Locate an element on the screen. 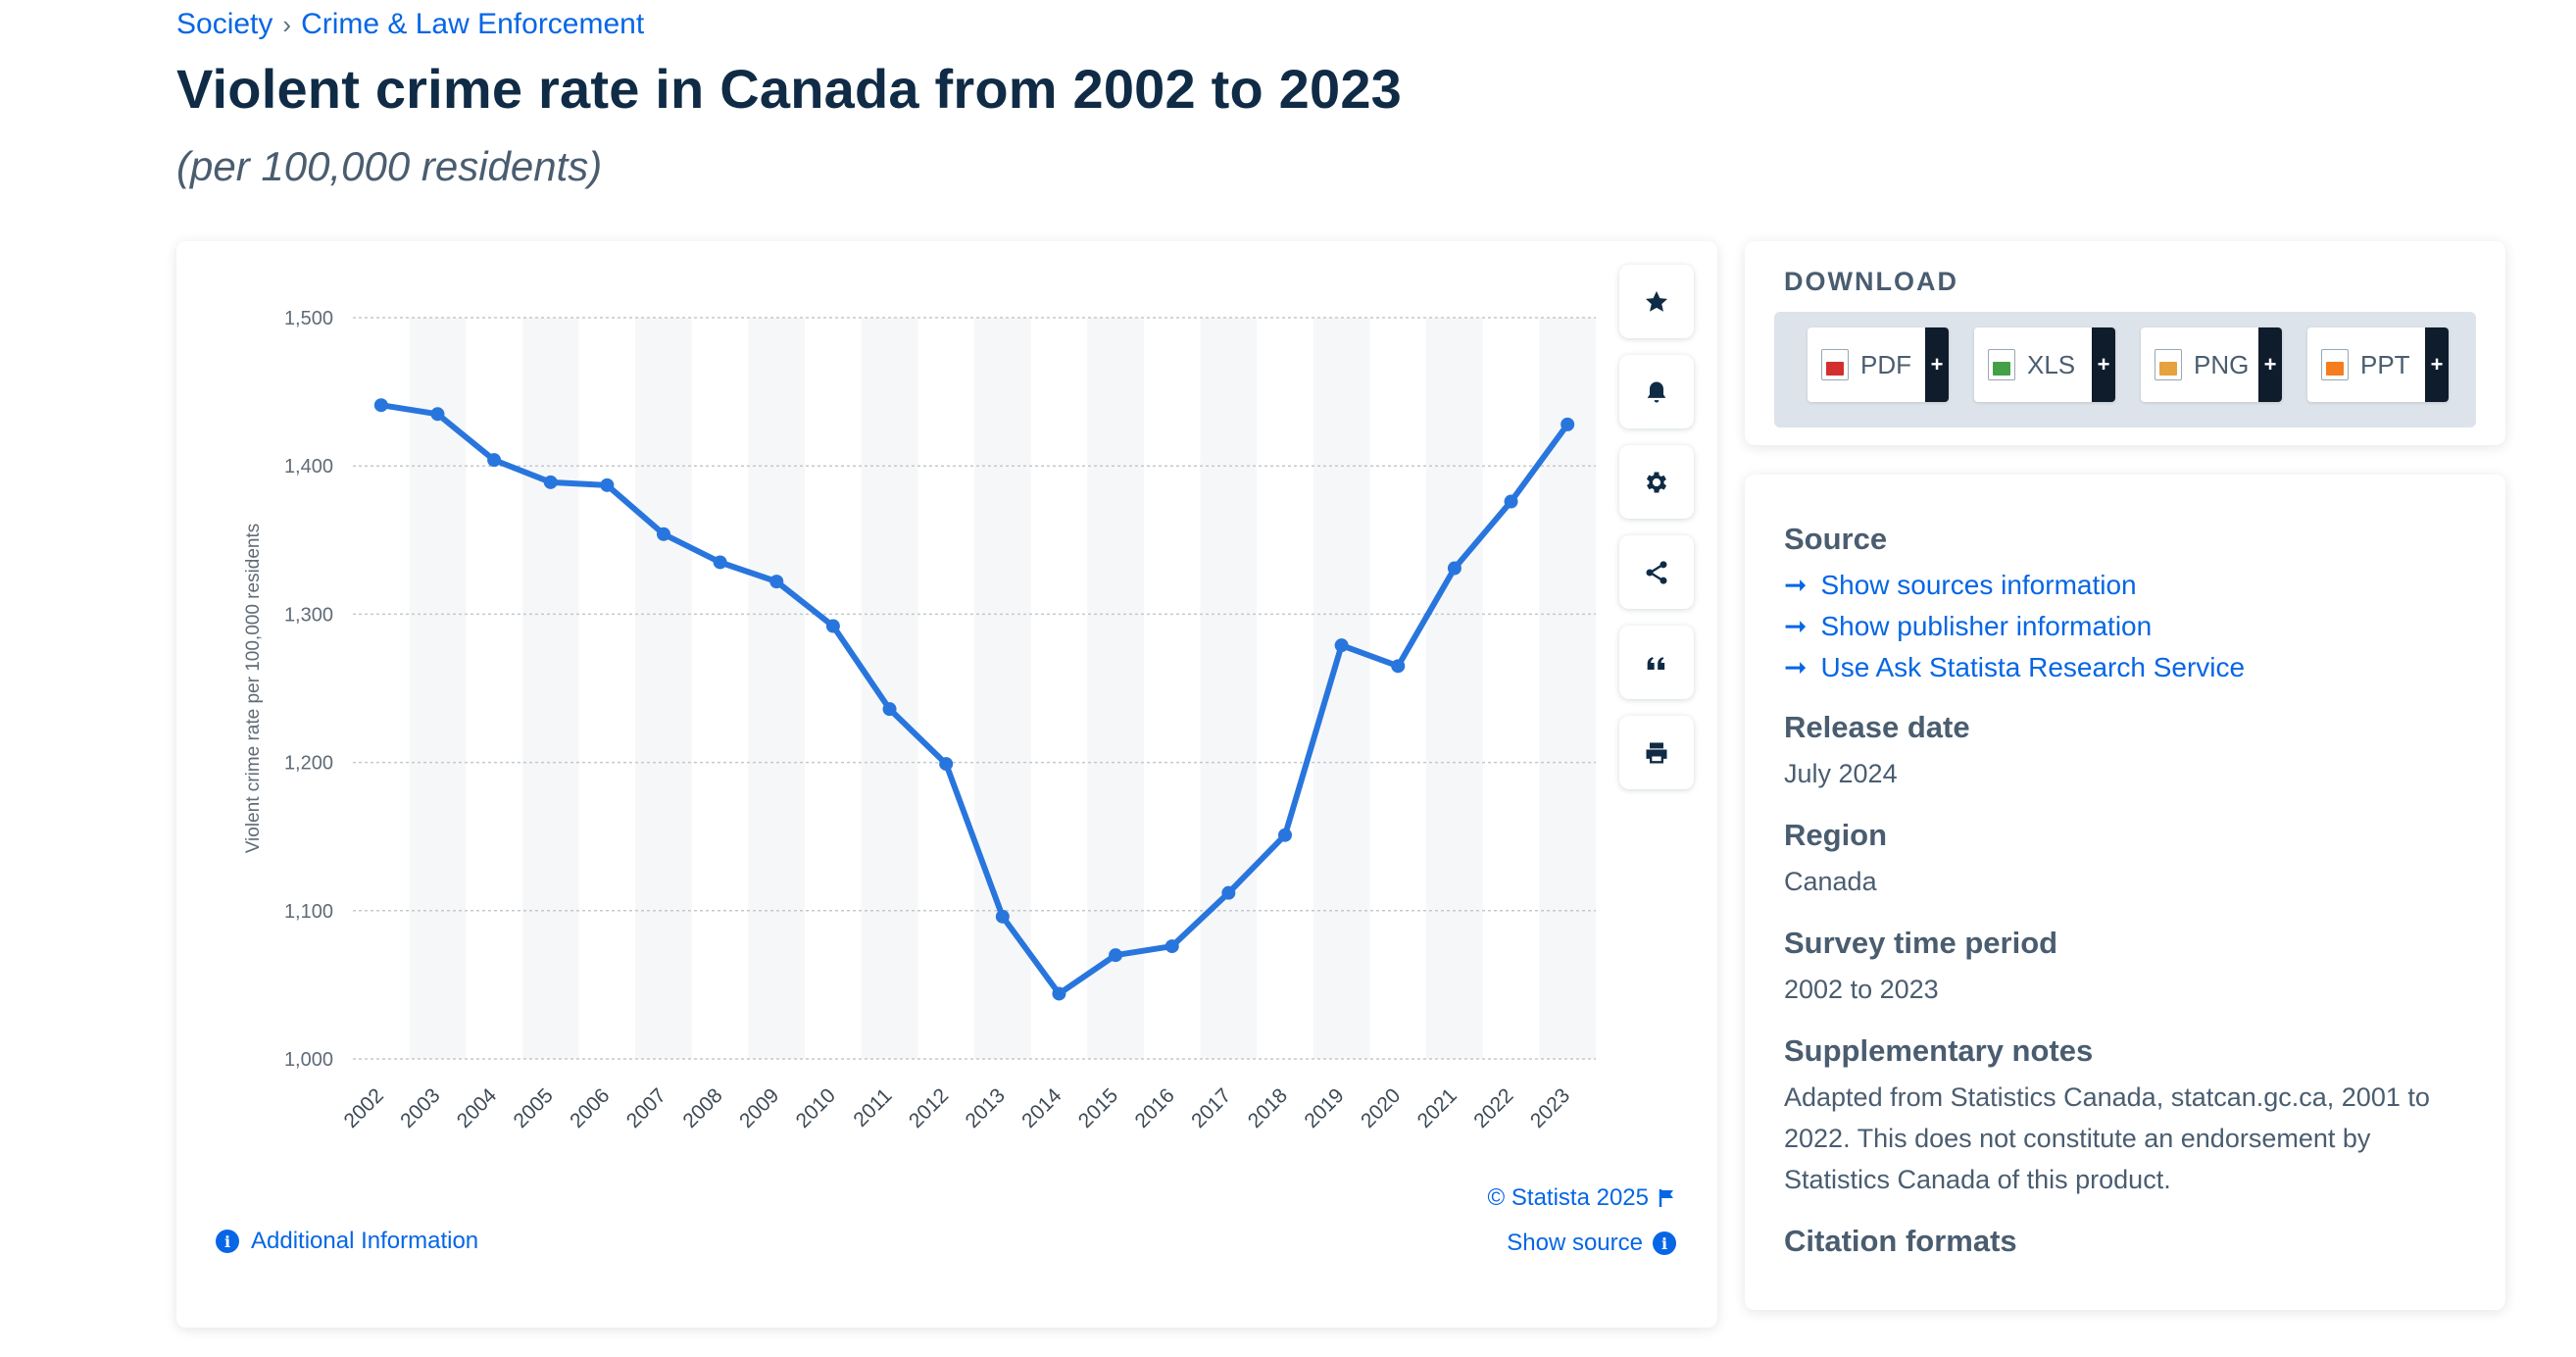 The width and height of the screenshot is (2576, 1357). favorite-button is located at coordinates (1656, 301).